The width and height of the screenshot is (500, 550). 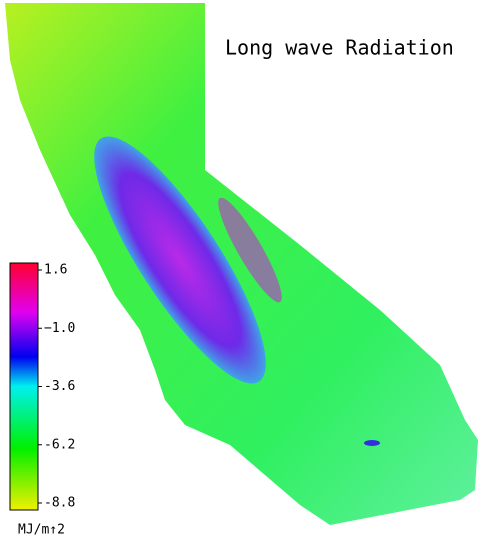 What do you see at coordinates (250, 250) in the screenshot?
I see `sierra-band` at bounding box center [250, 250].